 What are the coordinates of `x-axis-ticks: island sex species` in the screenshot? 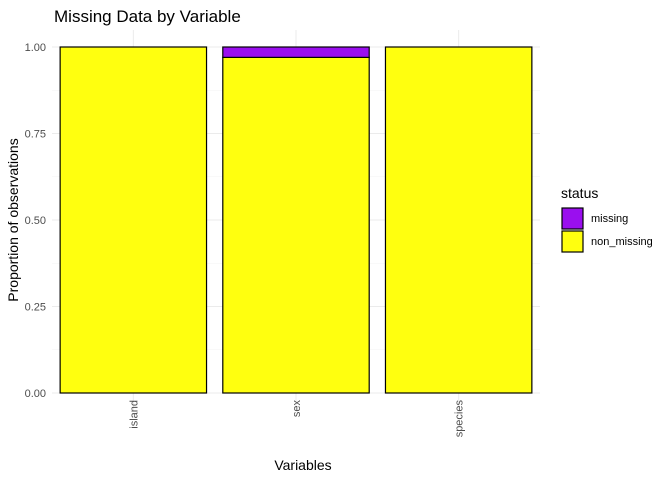 It's located at (296, 419).